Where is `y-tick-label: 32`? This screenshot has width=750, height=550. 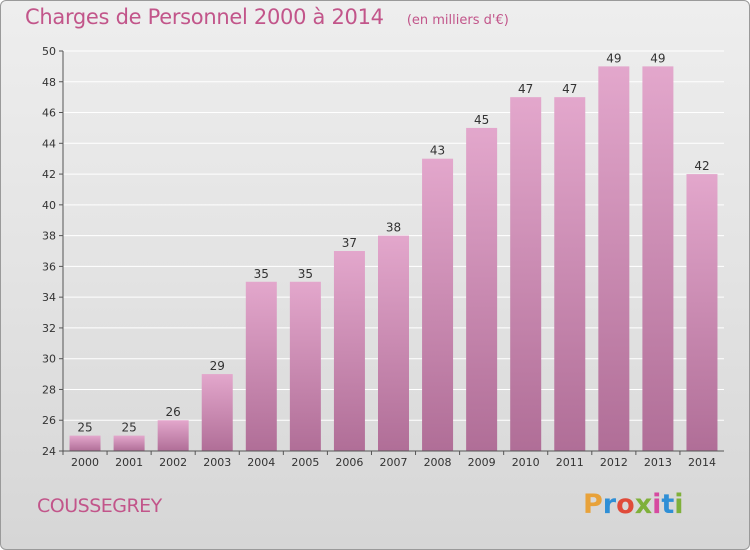 y-tick-label: 32 is located at coordinates (49, 328).